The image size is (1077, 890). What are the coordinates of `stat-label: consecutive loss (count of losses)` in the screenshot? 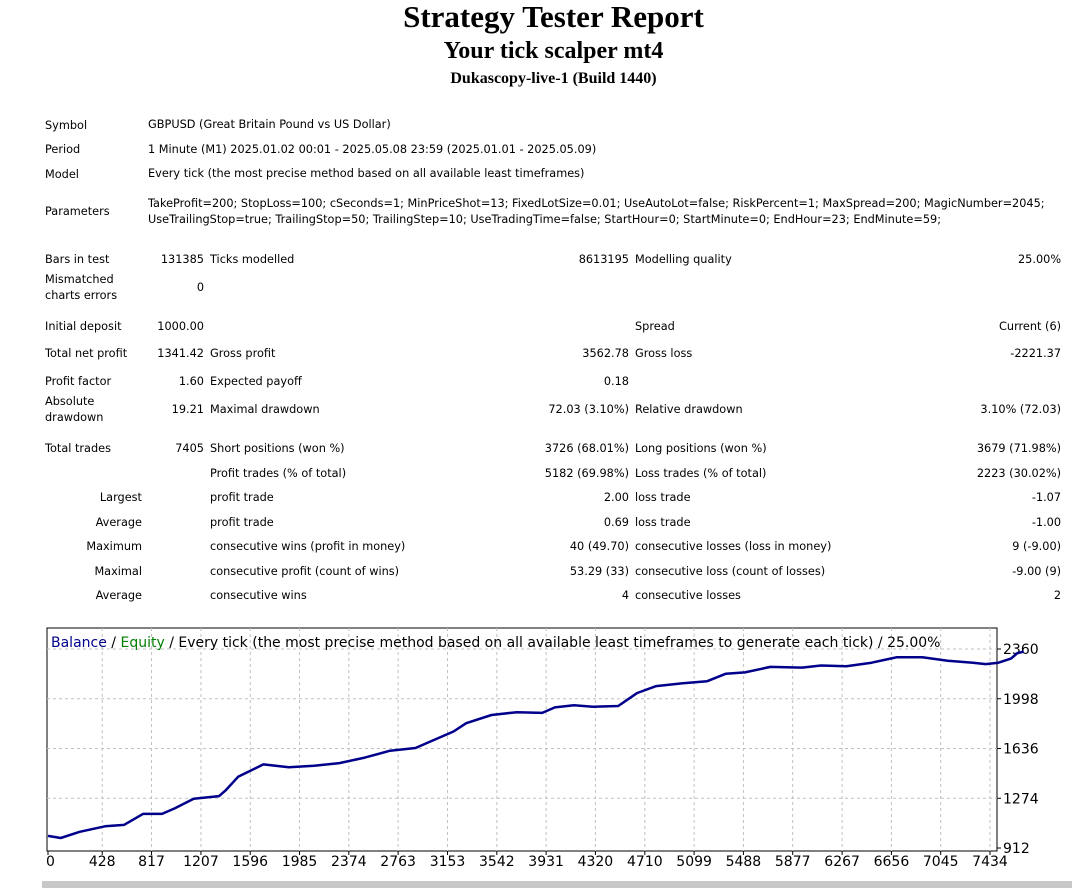 It's located at (730, 571).